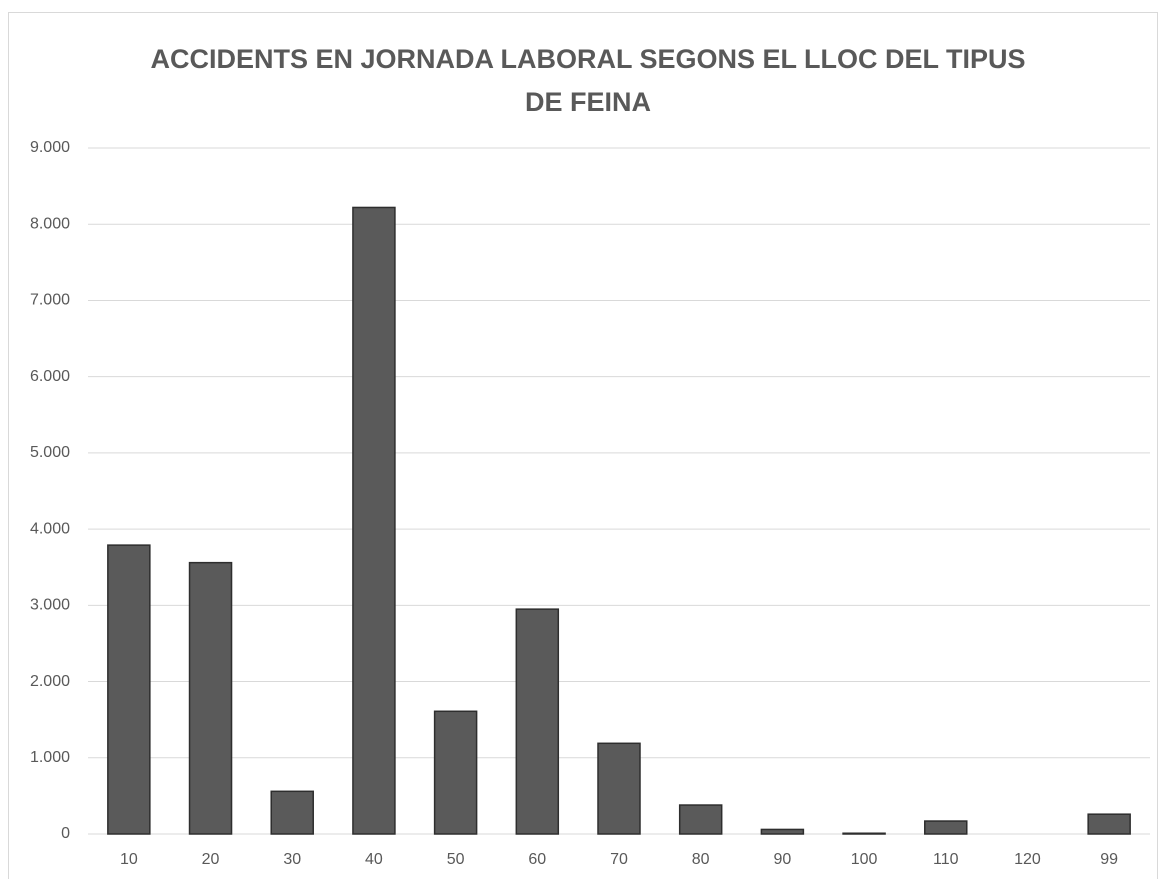  Describe the element at coordinates (50, 376) in the screenshot. I see `y-tick-label: 6.000` at that location.